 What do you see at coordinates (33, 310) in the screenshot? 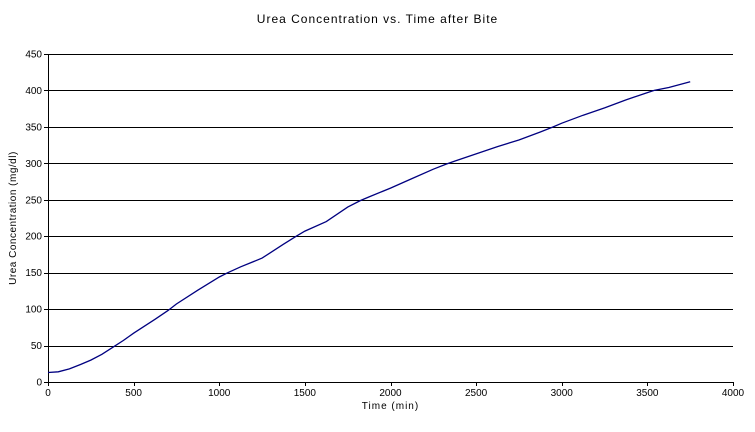
I see `y-tick-label: 100` at bounding box center [33, 310].